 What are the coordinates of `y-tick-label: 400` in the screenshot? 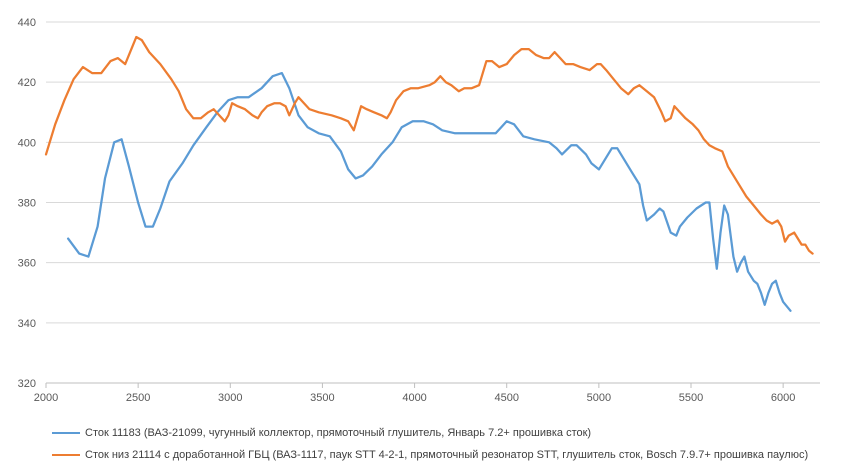 It's located at (27, 143).